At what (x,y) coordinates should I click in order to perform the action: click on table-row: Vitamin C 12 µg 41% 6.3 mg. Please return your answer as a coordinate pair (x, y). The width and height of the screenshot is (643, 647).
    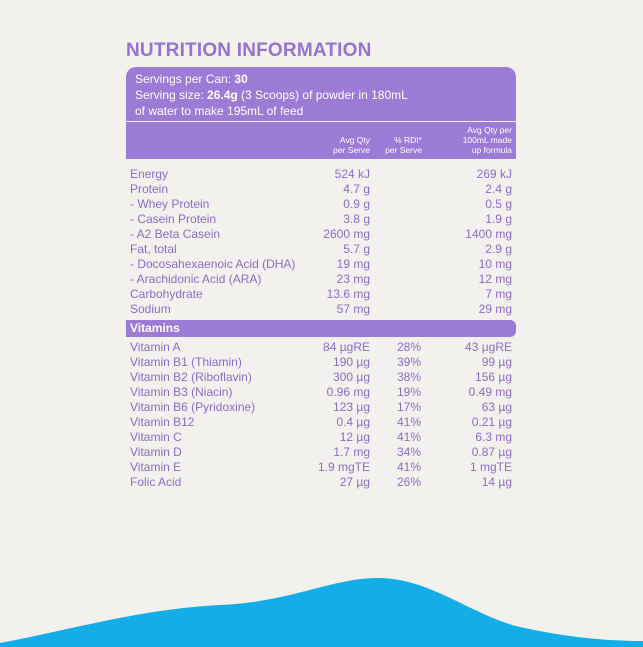
    Looking at the image, I should click on (322, 437).